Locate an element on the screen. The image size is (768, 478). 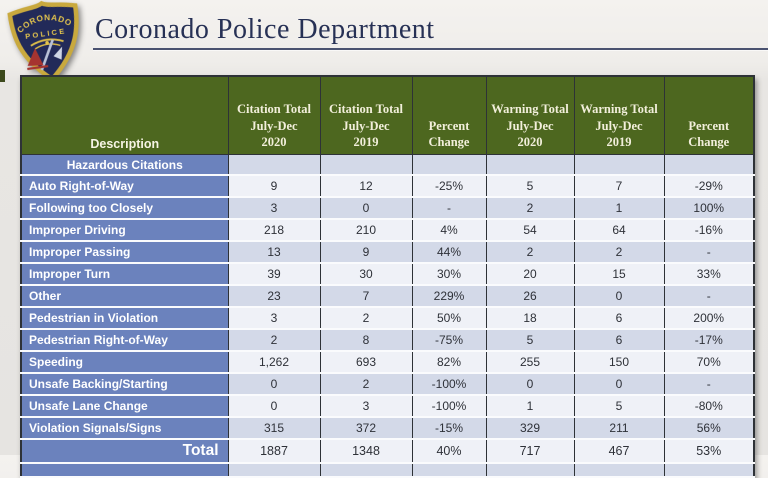
value-cell: -15% is located at coordinates (449, 428).